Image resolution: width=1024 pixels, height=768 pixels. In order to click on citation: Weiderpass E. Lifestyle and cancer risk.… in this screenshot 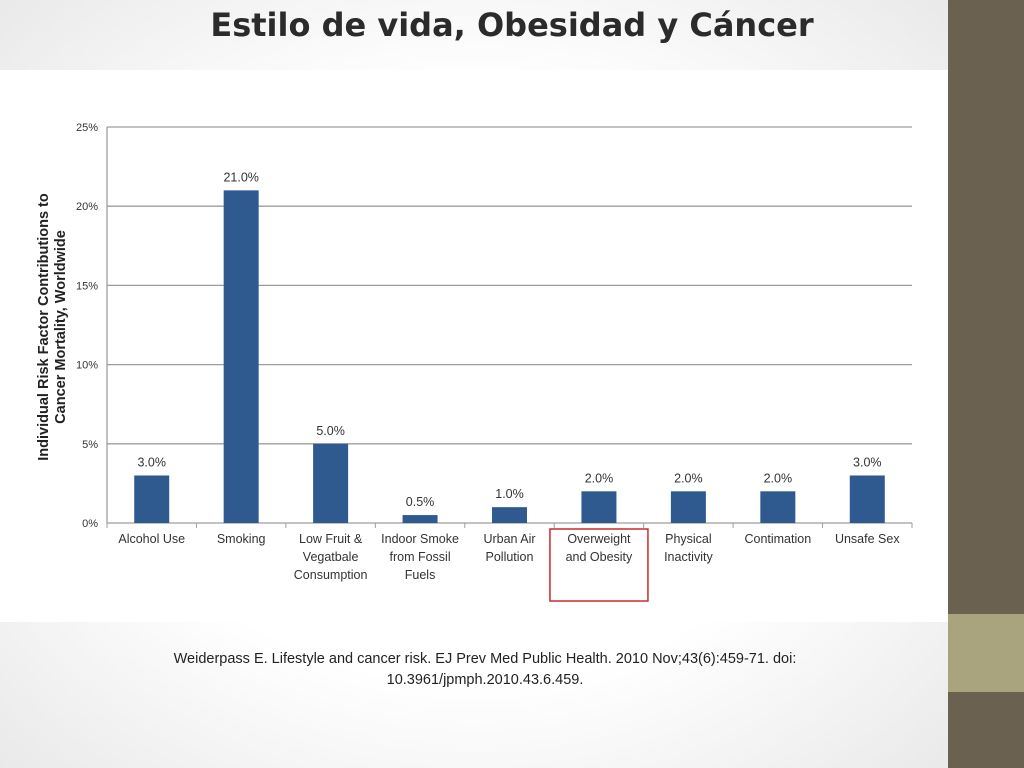, I will do `click(485, 670)`.